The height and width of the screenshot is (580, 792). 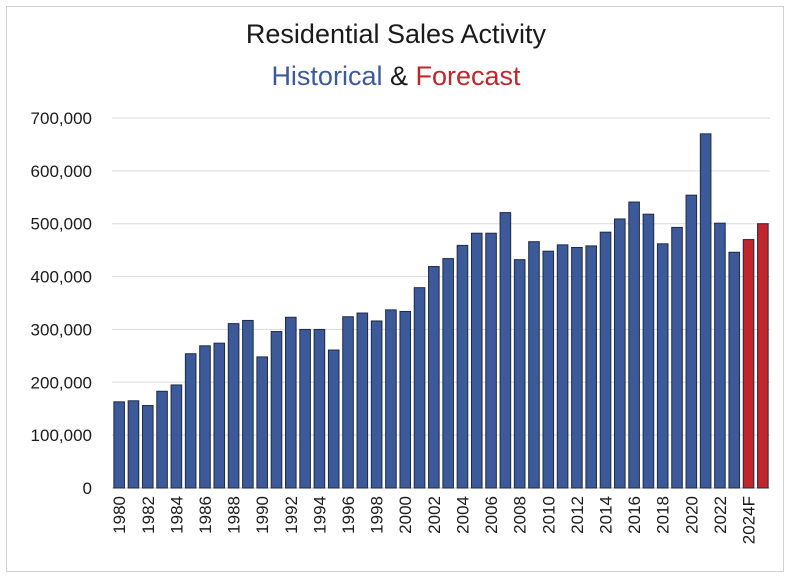 What do you see at coordinates (505, 350) in the screenshot?
I see `bar-2007` at bounding box center [505, 350].